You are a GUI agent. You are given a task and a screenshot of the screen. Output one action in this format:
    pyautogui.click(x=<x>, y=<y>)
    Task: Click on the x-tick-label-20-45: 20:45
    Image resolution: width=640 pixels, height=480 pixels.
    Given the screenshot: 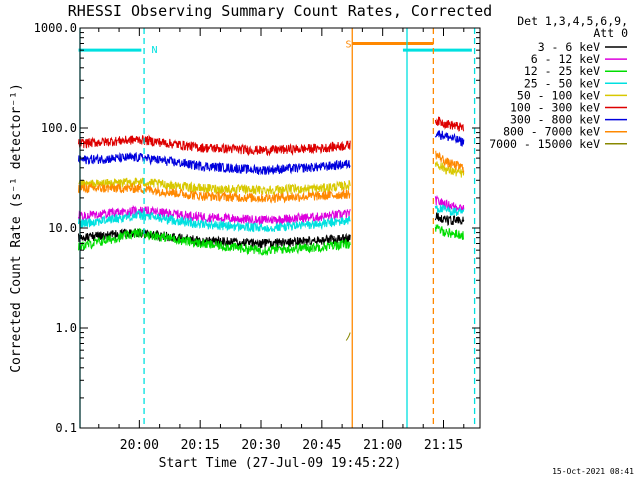 What is the action you would take?
    pyautogui.click(x=321, y=445)
    